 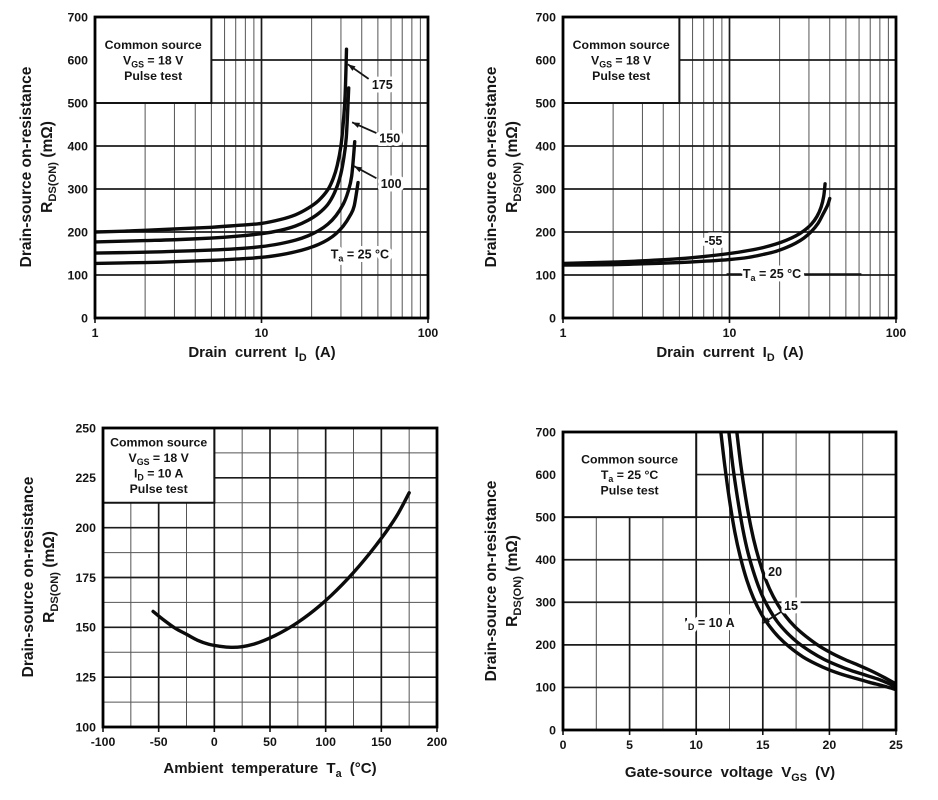 What do you see at coordinates (85, 628) in the screenshot?
I see `y-tick-label: 150` at bounding box center [85, 628].